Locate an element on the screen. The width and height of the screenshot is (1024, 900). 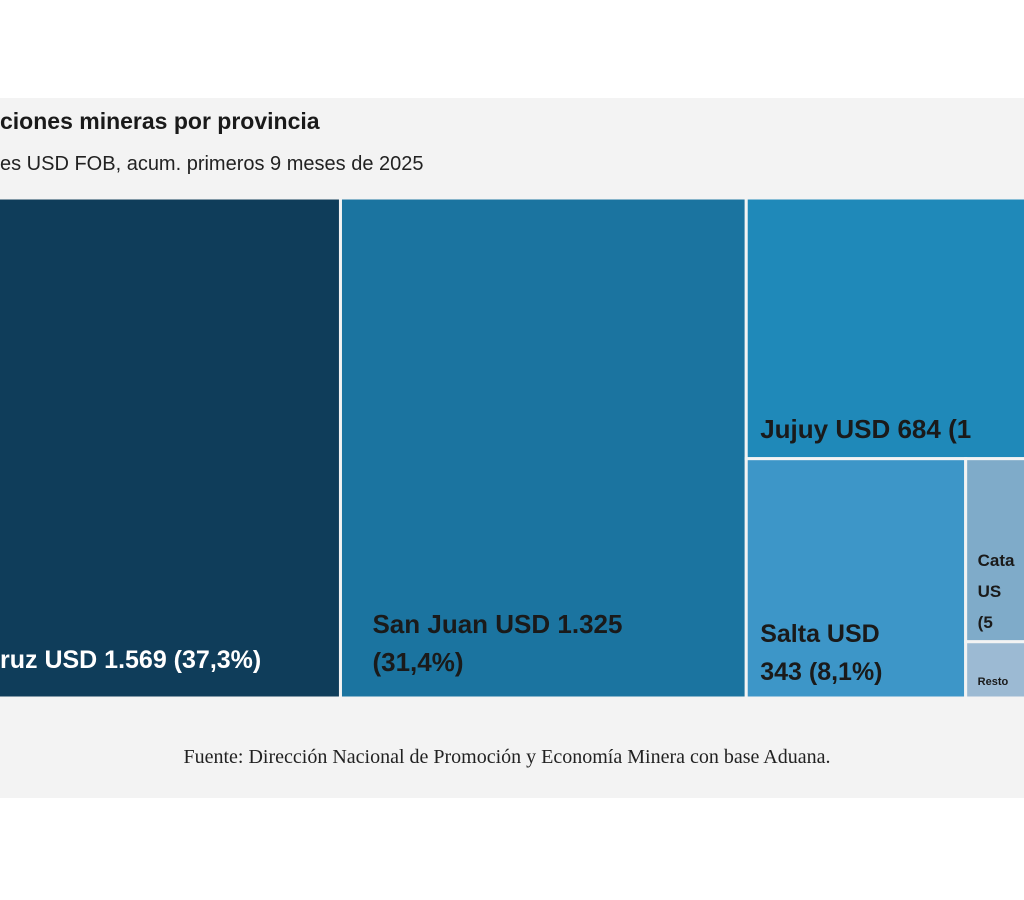
tile-label: Salta USD is located at coordinates (819, 634).